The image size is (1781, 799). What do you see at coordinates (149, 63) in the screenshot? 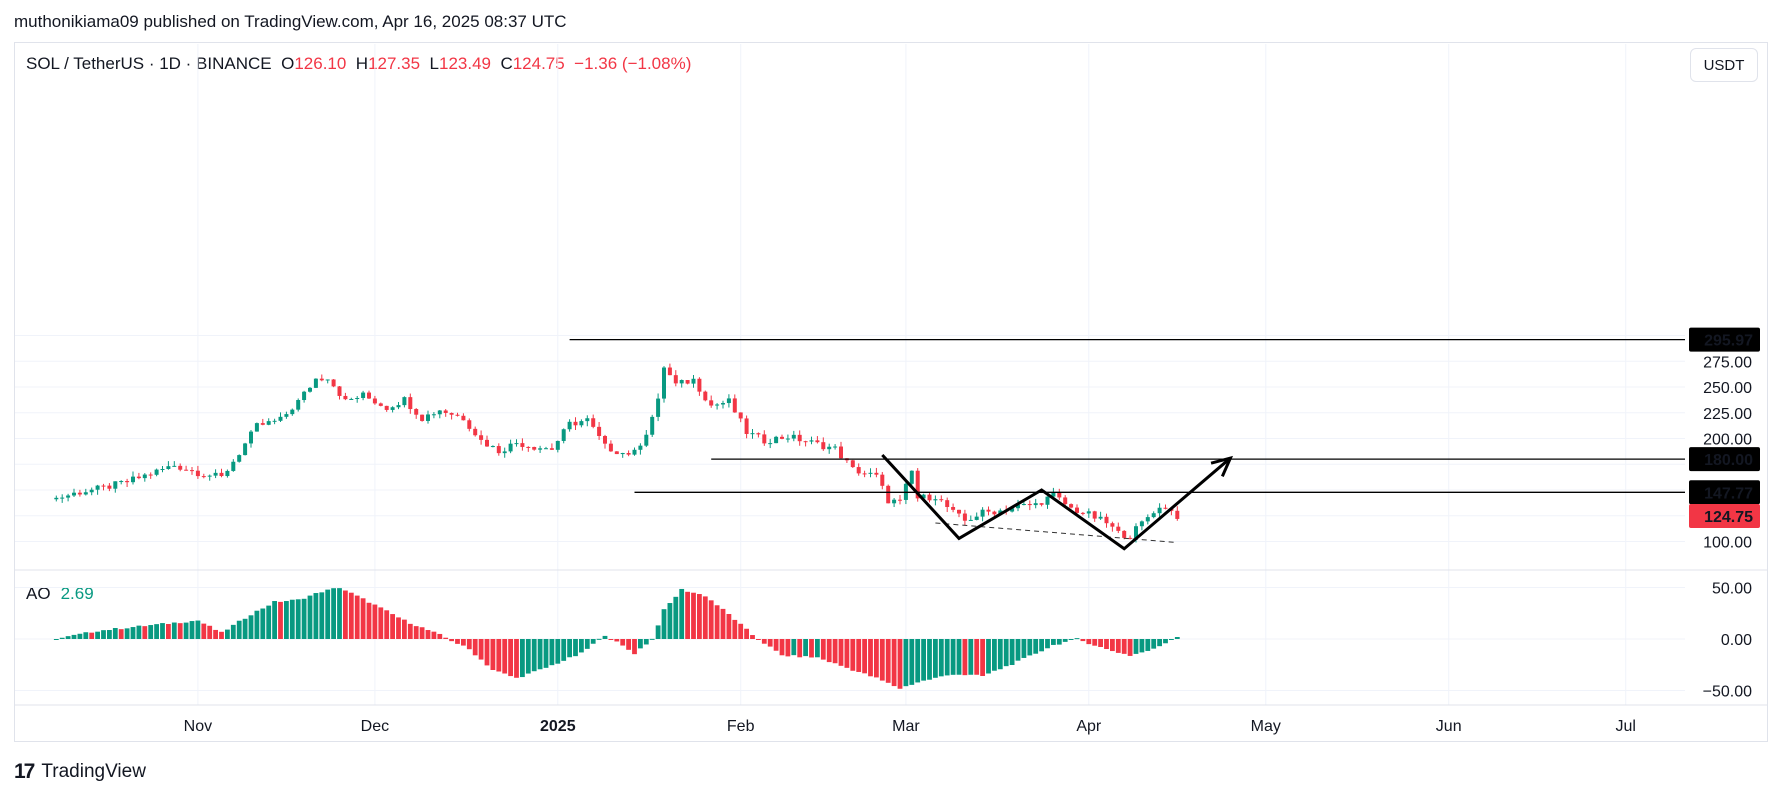
I see `symbol-name: SOL / TetherUS · 1D · BINANCE` at bounding box center [149, 63].